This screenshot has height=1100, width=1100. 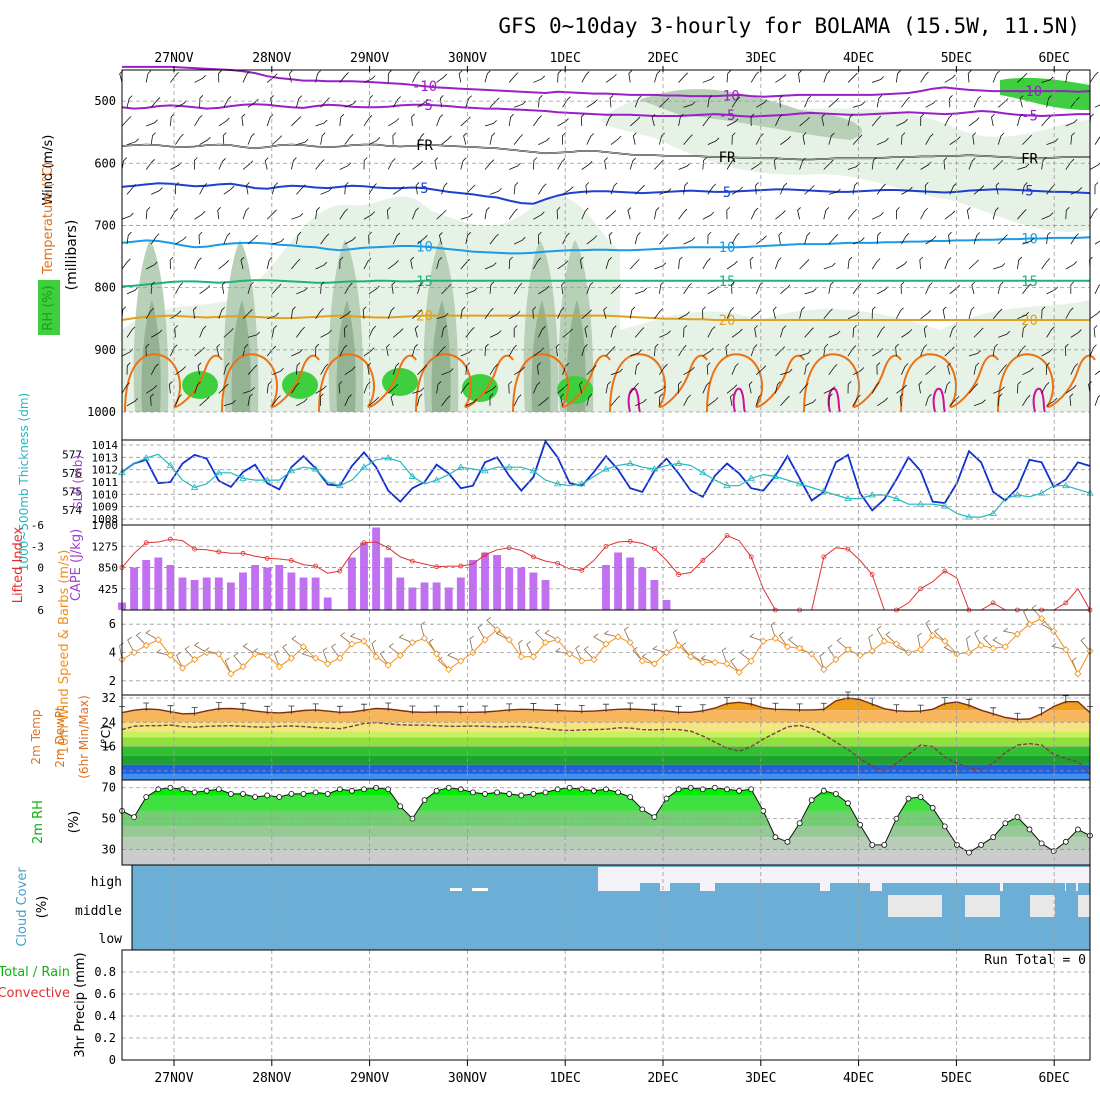 I want to click on date-label-top: 6DEC, so click(x=1054, y=58).